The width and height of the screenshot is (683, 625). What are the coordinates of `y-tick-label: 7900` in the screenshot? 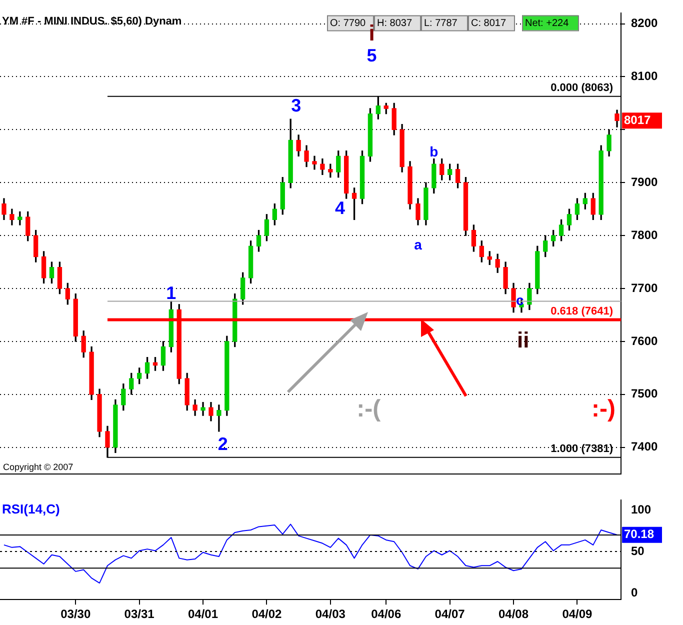 It's located at (644, 181).